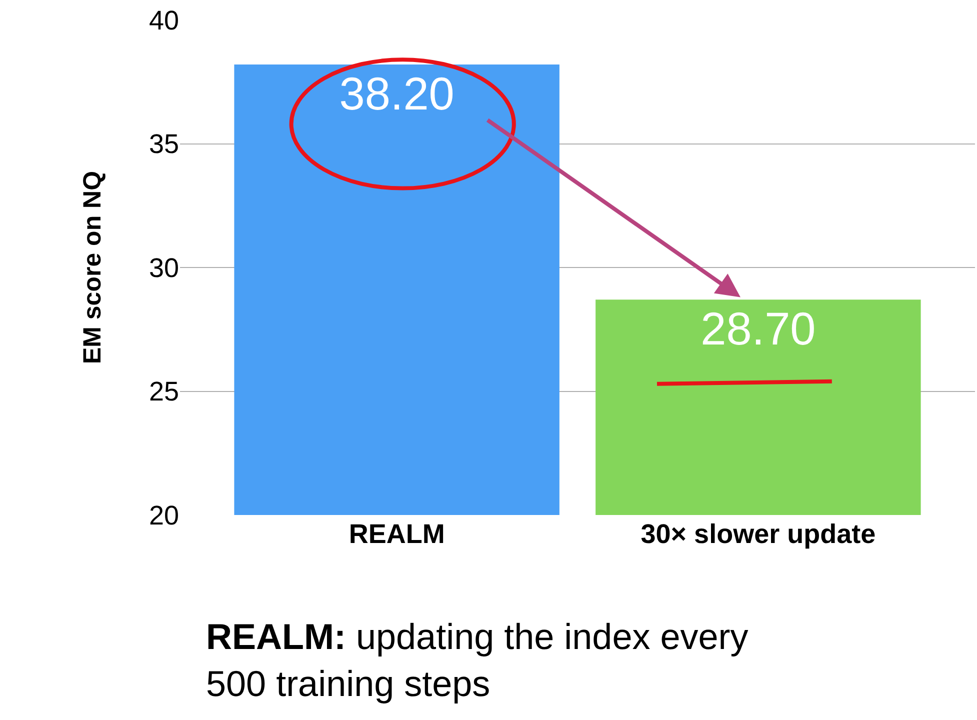 The image size is (977, 720). Describe the element at coordinates (163, 391) in the screenshot. I see `y-tick-label: 25` at that location.